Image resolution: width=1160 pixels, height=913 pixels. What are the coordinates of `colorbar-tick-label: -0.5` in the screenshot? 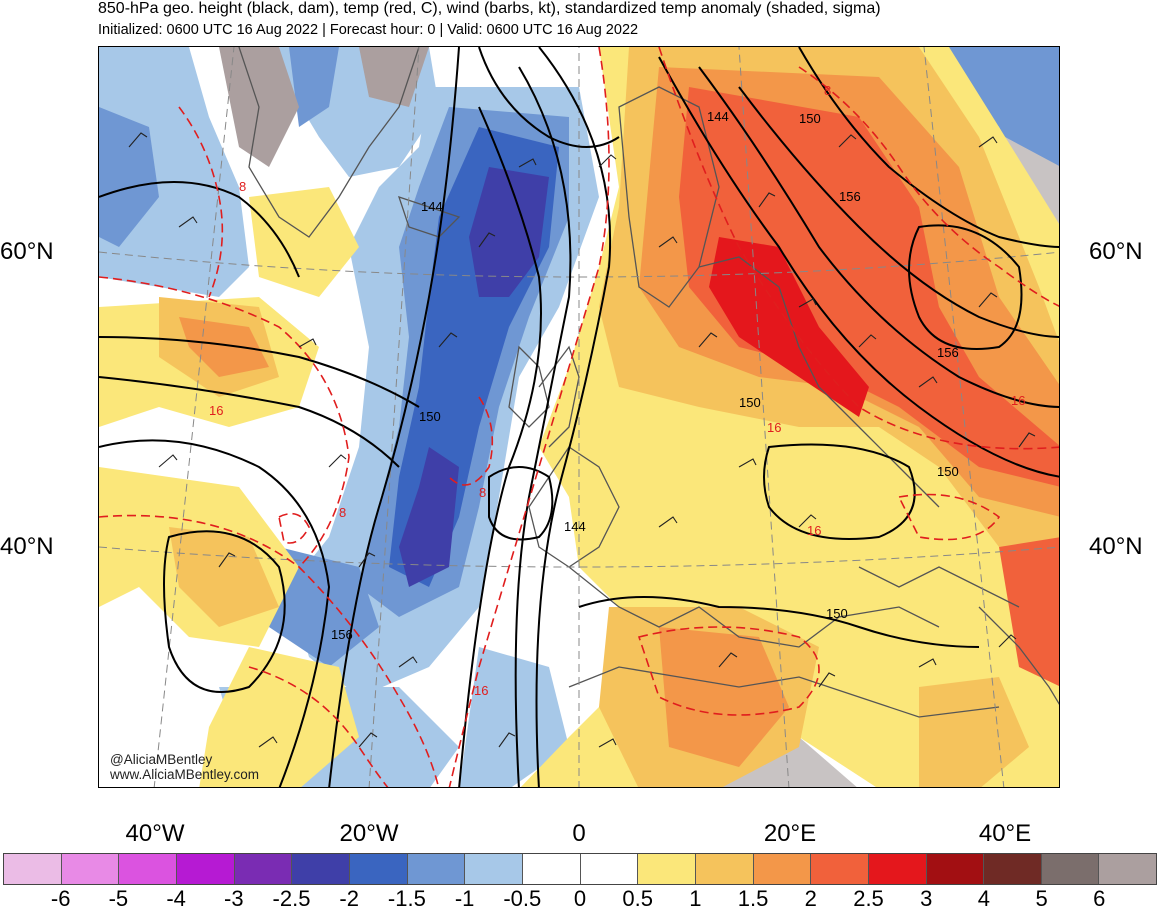 It's located at (522, 898).